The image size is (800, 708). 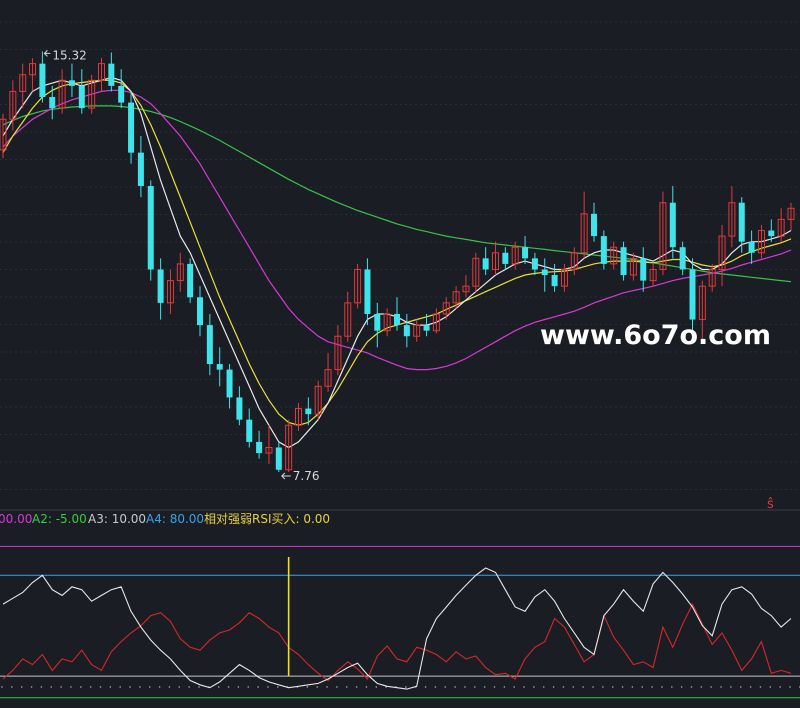 What do you see at coordinates (267, 519) in the screenshot?
I see `legend-rsi-buy: 相对强弱RSI买入: 0.00` at bounding box center [267, 519].